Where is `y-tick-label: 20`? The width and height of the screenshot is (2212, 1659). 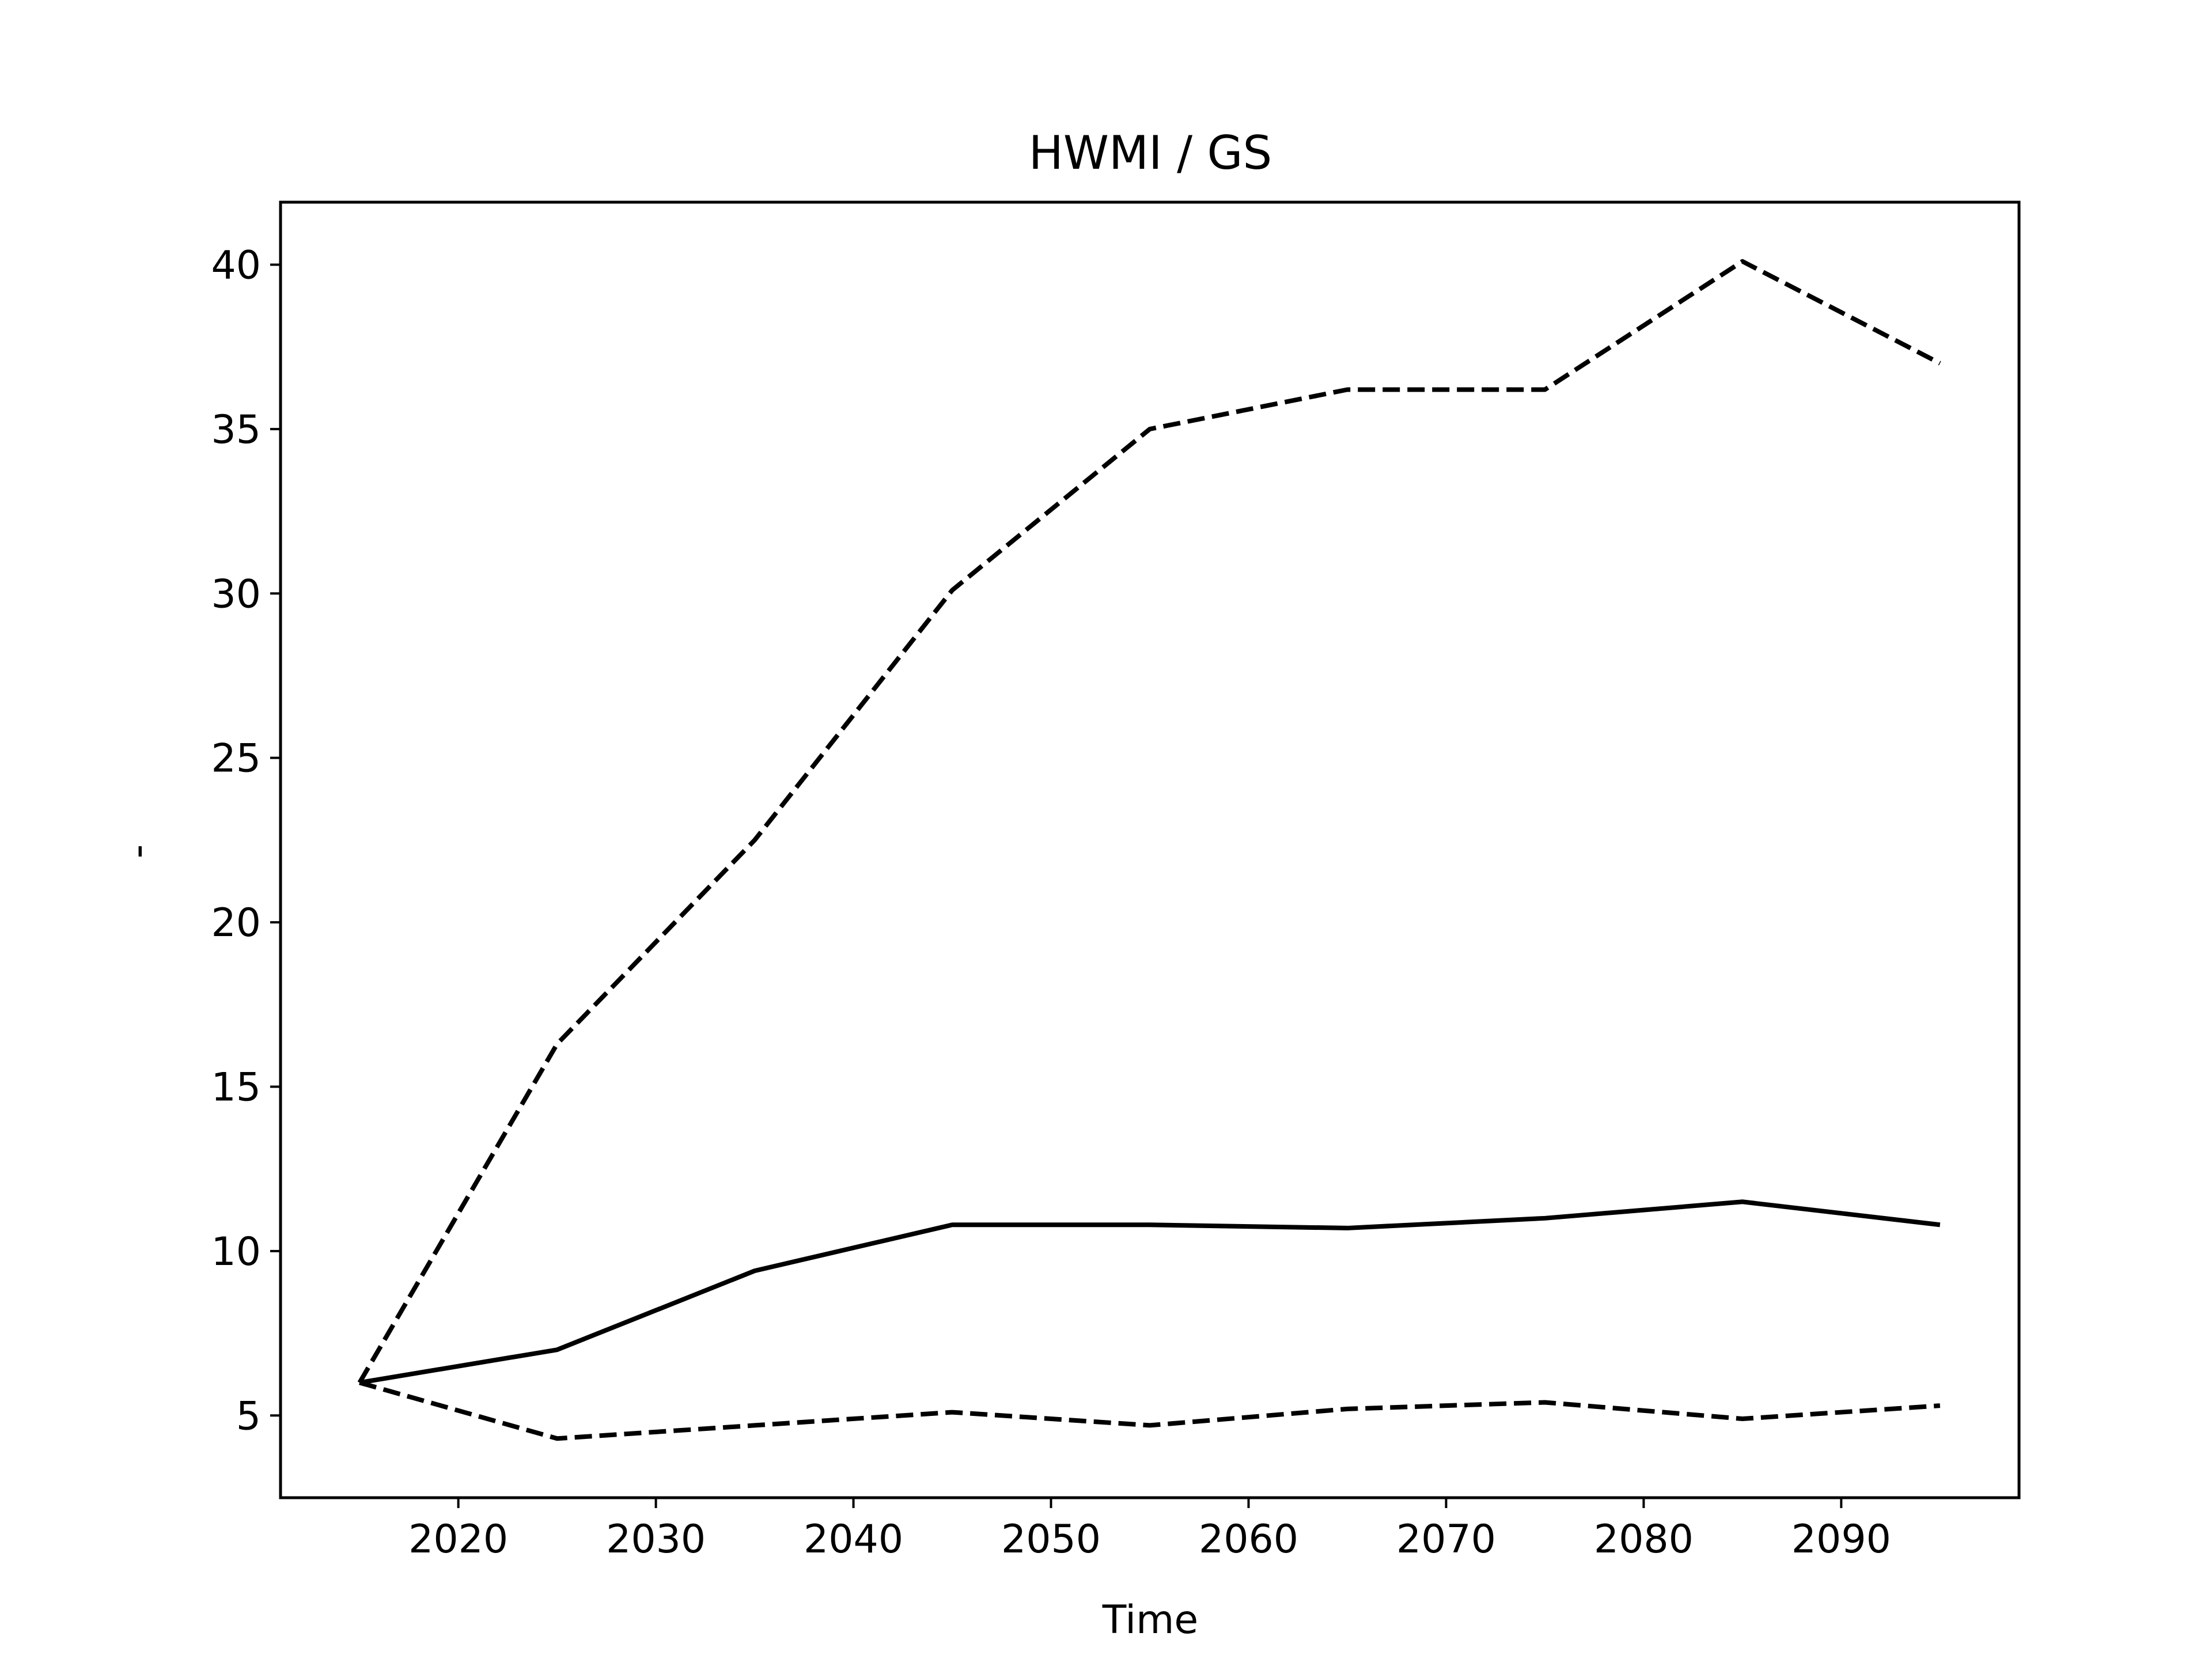 y-tick-label: 20 is located at coordinates (236, 923).